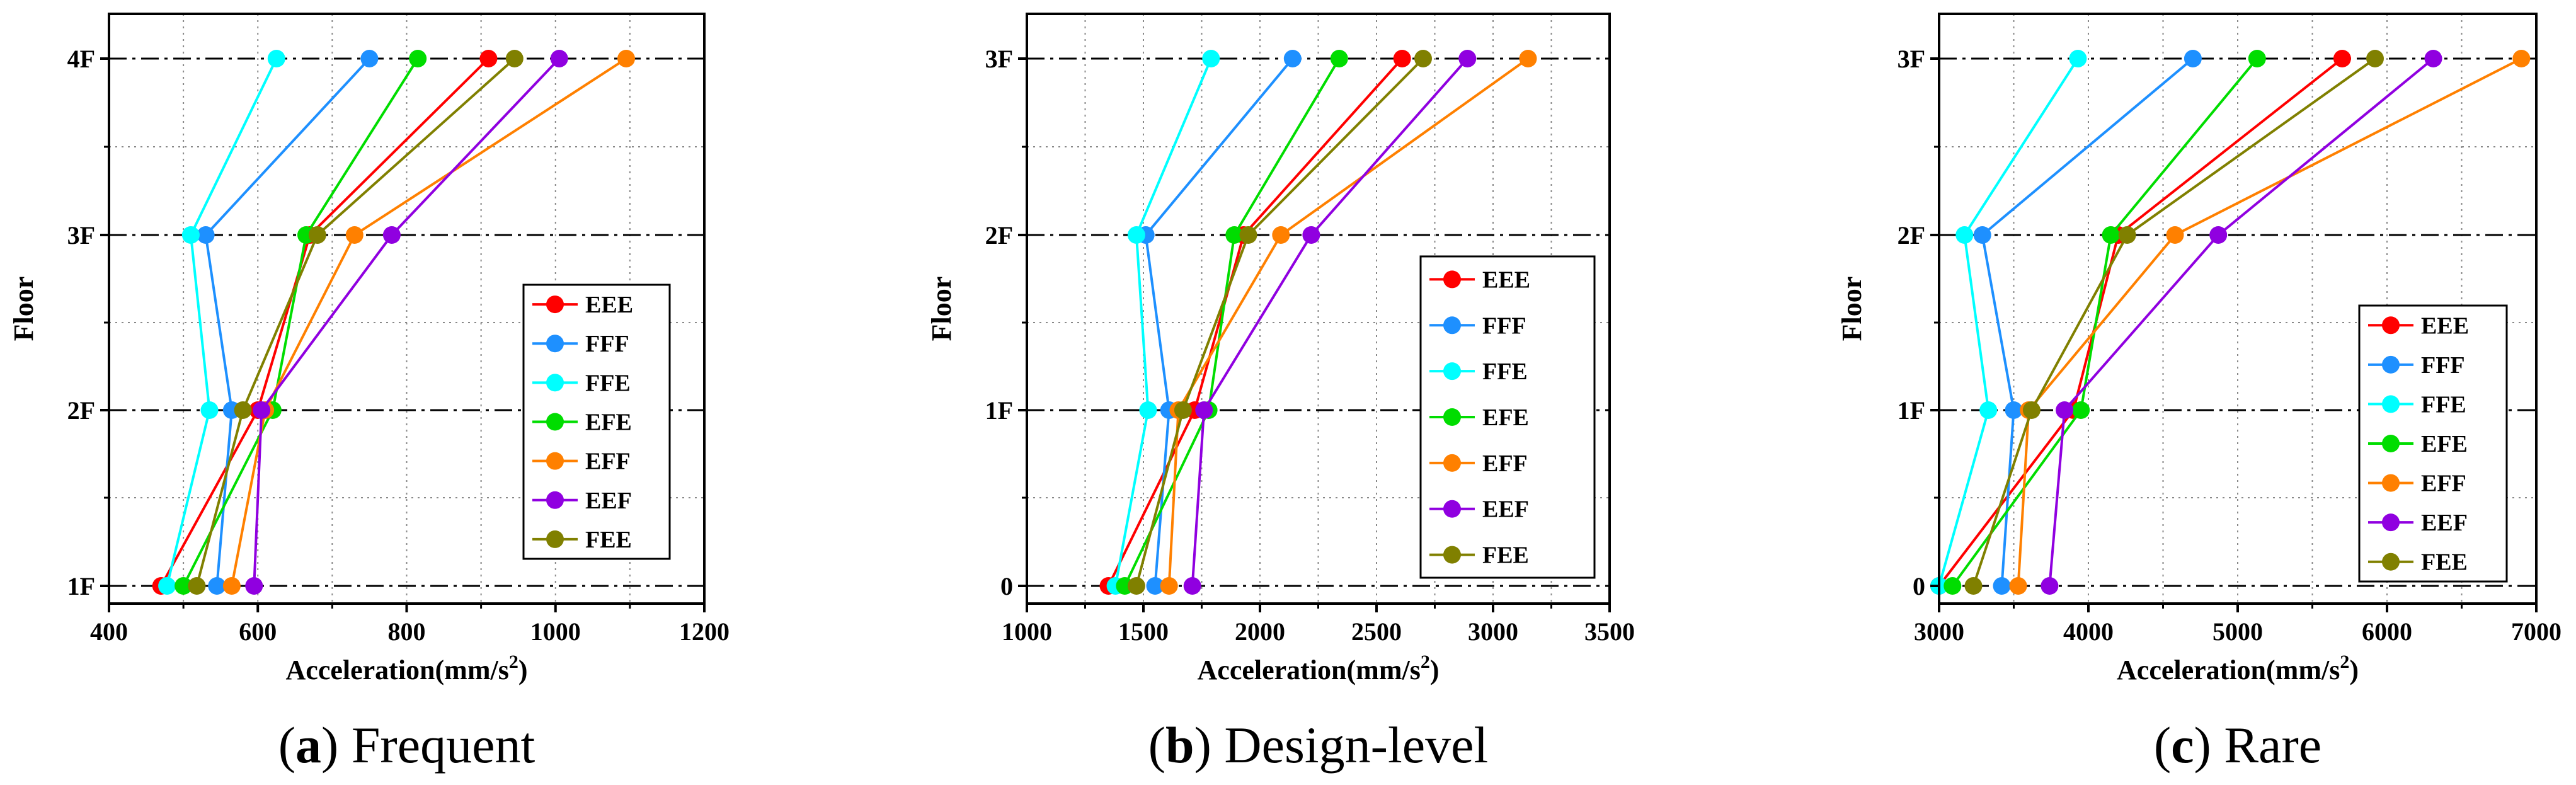  I want to click on panel-caption: (b) Design-level, so click(1318, 745).